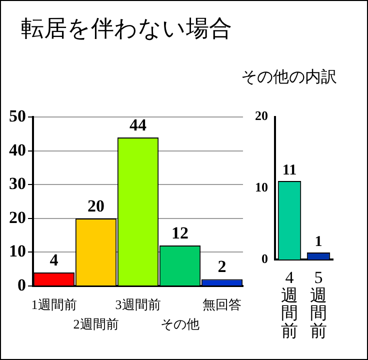 The height and width of the screenshot is (360, 368). I want to click on data-label: 44, so click(138, 124).